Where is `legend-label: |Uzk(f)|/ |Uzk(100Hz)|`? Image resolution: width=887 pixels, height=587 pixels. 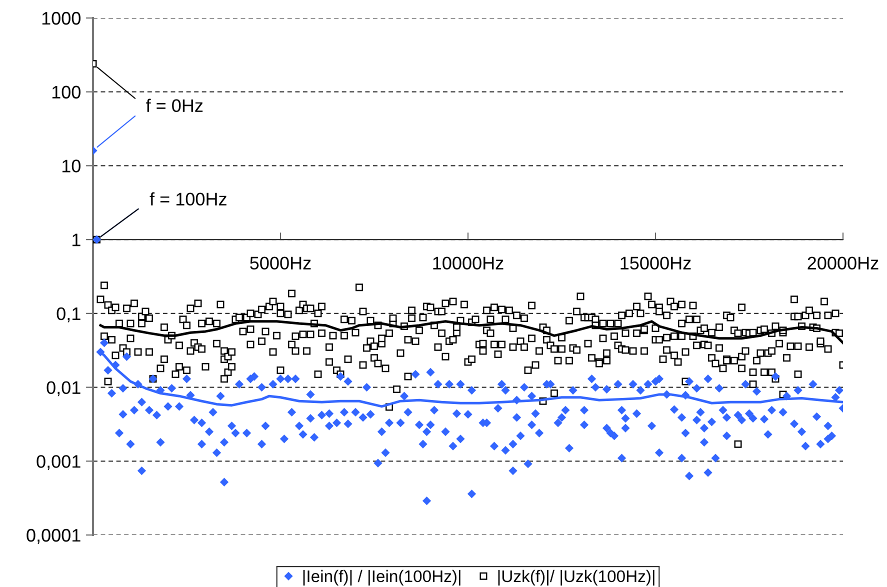
legend-label: |Uzk(f)|/ |Uzk(100Hz)| is located at coordinates (576, 578).